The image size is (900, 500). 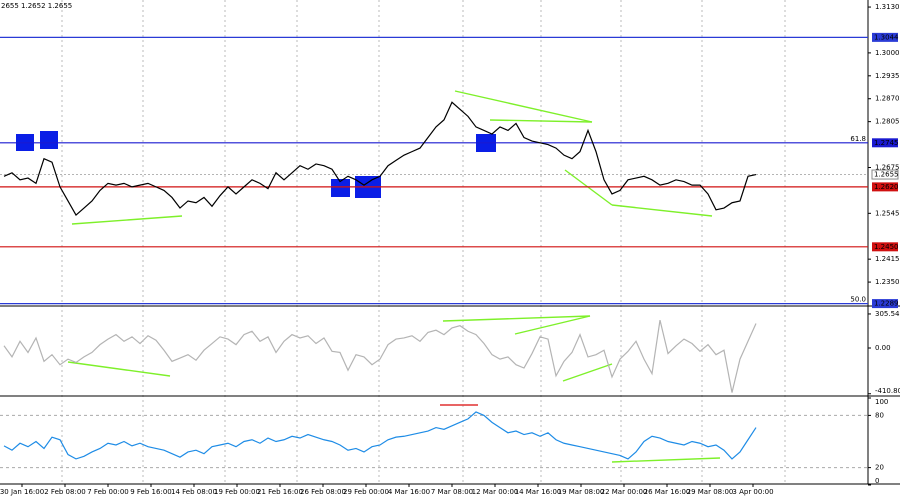 What do you see at coordinates (887, 7) in the screenshot?
I see `y-tick-label: 1.3130` at bounding box center [887, 7].